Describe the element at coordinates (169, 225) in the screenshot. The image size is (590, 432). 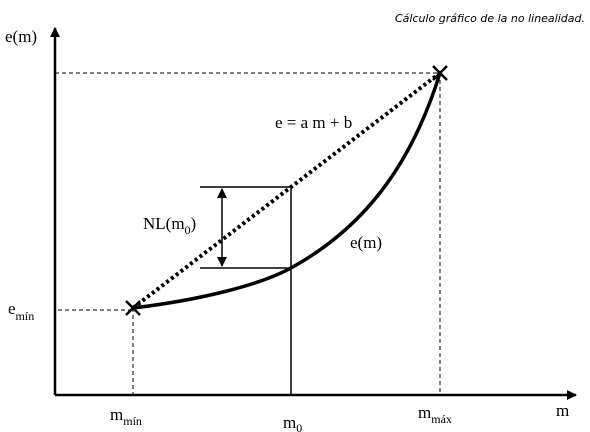
I see `nl-label: NL(m0)` at that location.